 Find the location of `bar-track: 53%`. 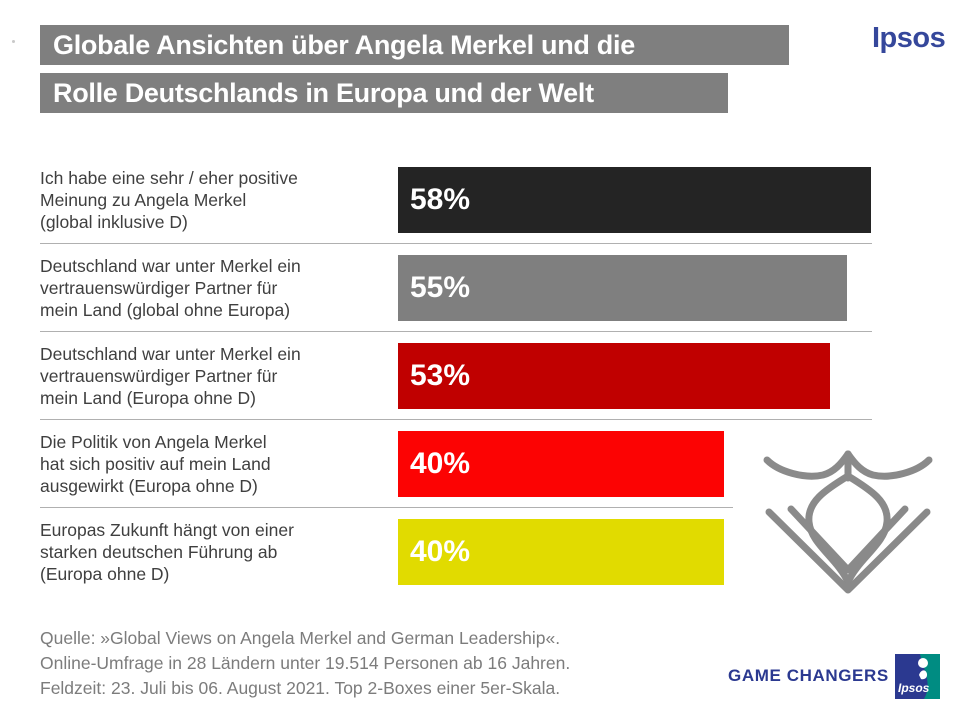

bar-track: 53% is located at coordinates (635, 376).